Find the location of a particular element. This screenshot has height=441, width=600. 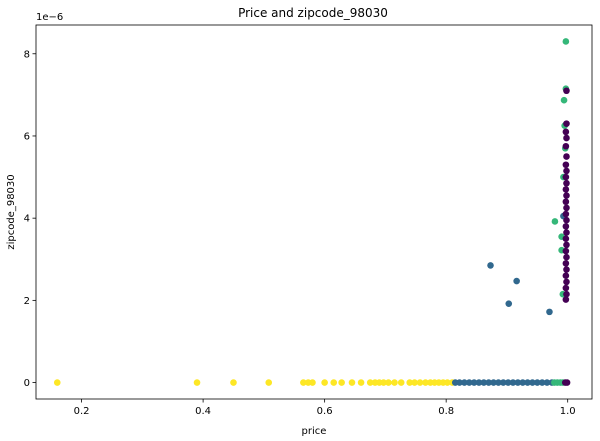

y-tick-label: 0 is located at coordinates (27, 383).